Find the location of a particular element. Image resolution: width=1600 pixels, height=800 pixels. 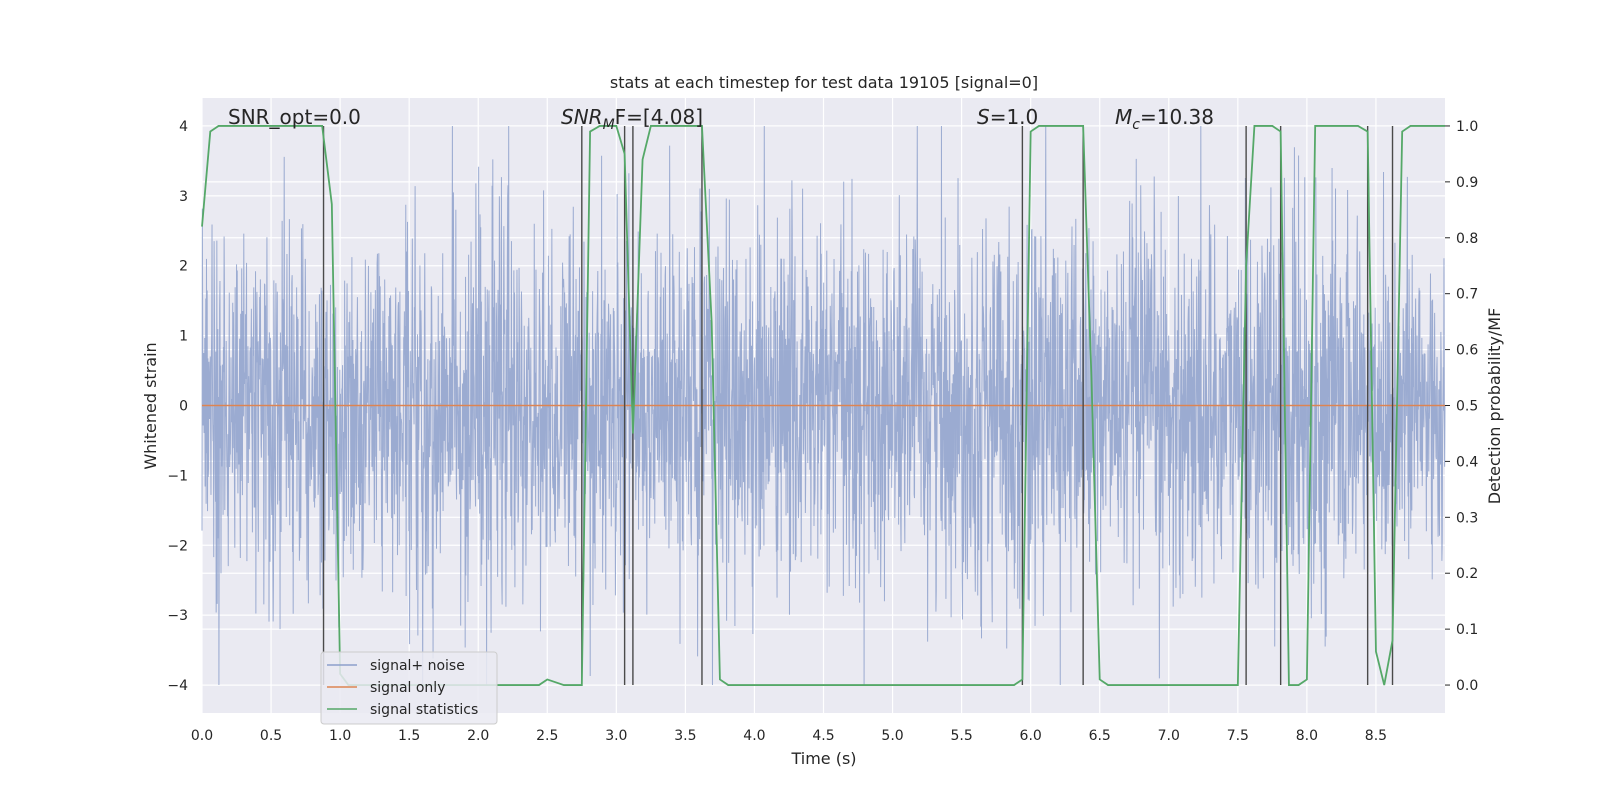

x-tick-label: 0.5 is located at coordinates (271, 736).